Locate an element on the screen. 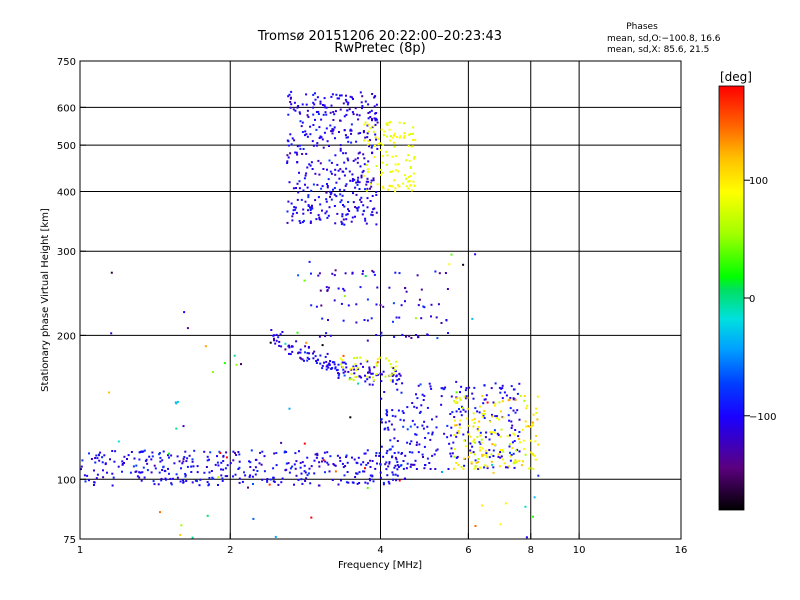  x-tick-label: 8 is located at coordinates (531, 550).